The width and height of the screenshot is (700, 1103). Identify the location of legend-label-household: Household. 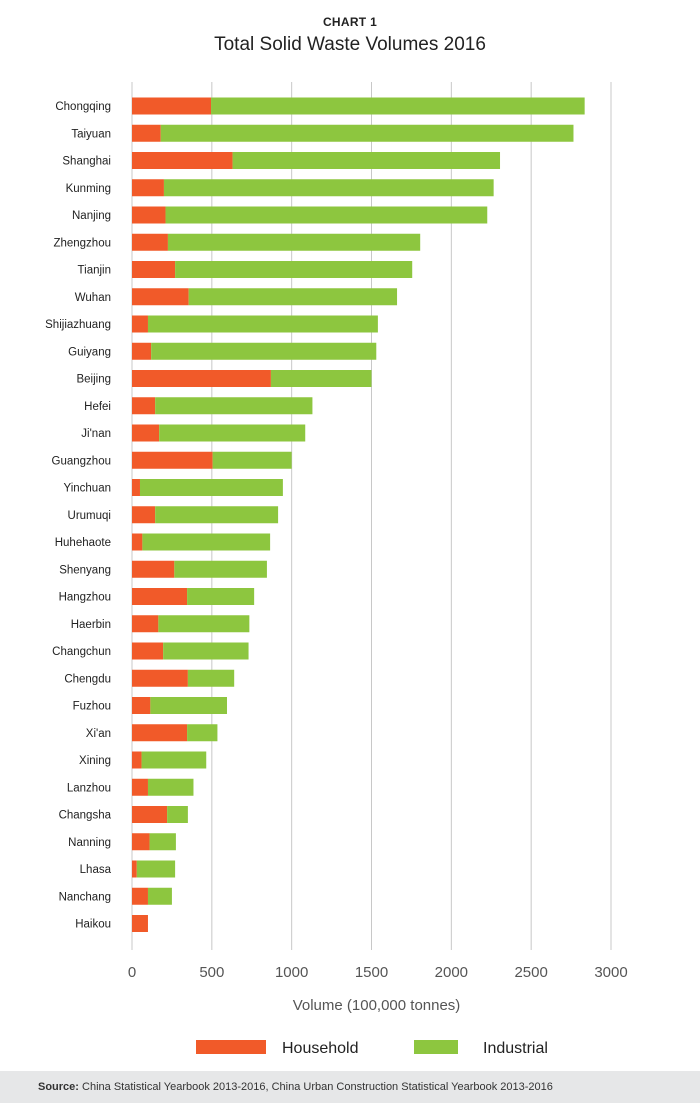
(320, 1048).